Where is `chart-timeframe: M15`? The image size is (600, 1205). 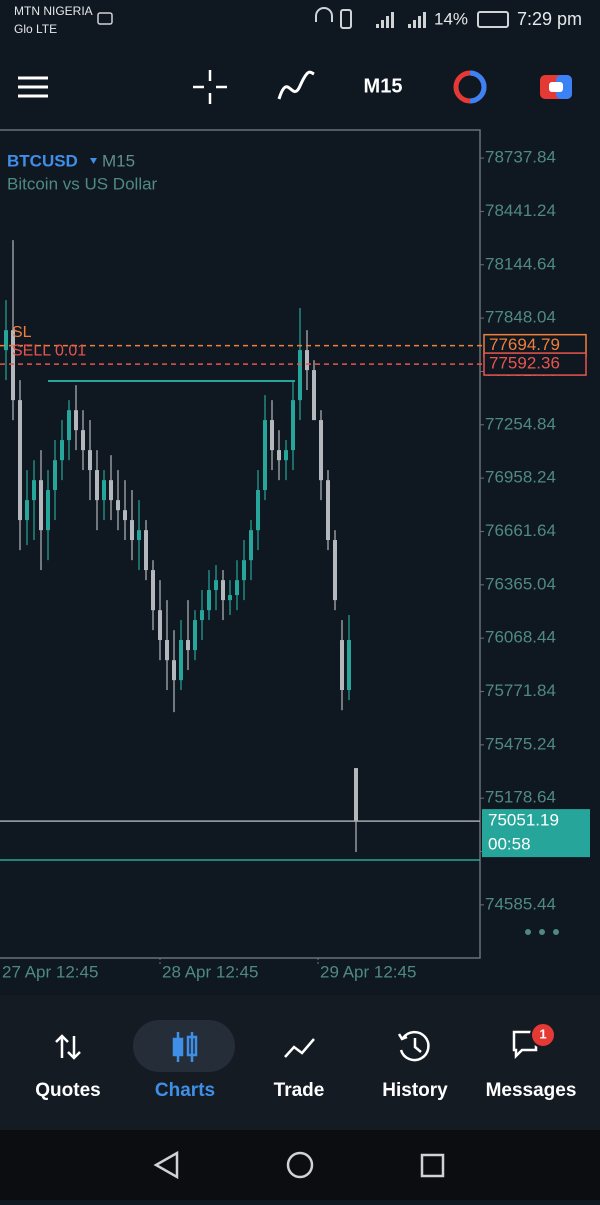
chart-timeframe: M15 is located at coordinates (118, 160).